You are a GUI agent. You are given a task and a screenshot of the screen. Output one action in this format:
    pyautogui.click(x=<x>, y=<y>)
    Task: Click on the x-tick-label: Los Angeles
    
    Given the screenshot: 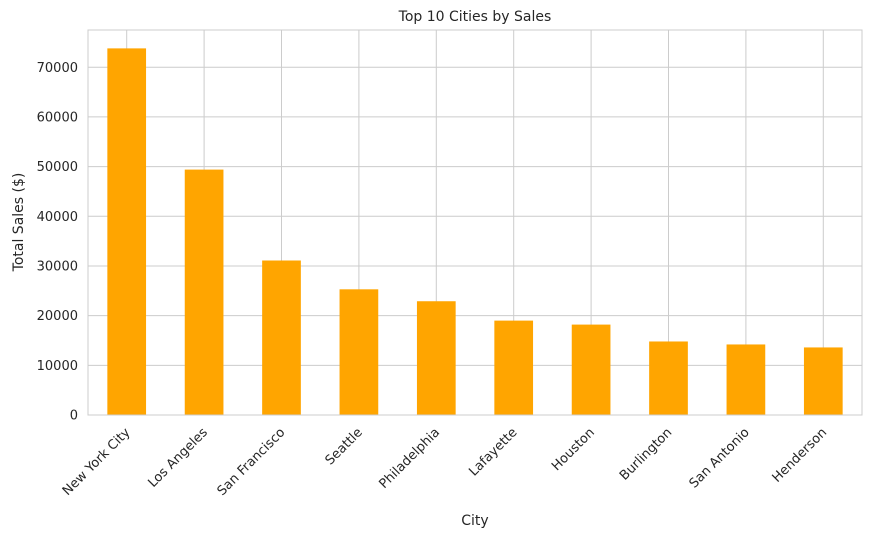 What is the action you would take?
    pyautogui.click(x=178, y=458)
    